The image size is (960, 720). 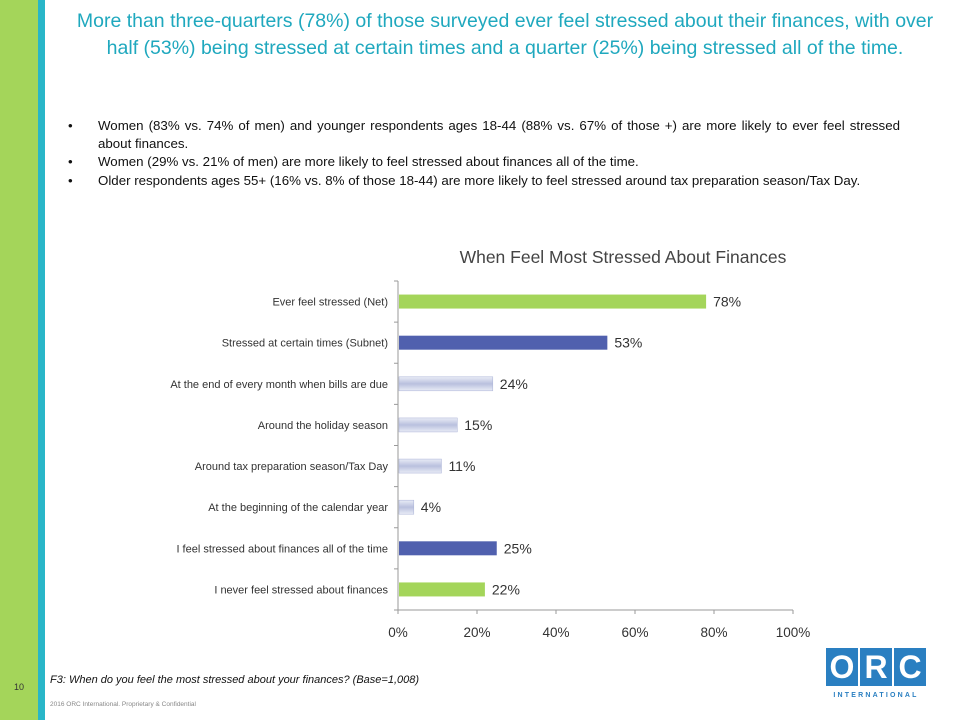 I want to click on category-label: Stressed at certain times (Subnet), so click(x=305, y=344).